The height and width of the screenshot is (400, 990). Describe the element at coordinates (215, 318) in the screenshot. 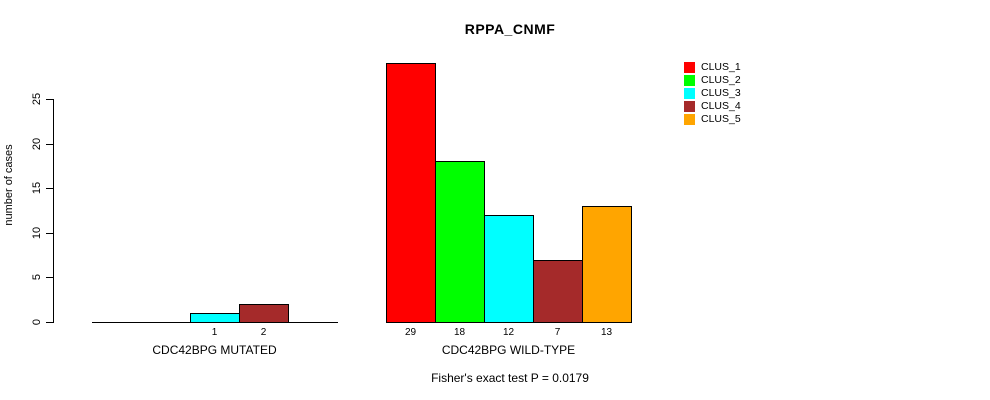

I see `bar-clus_3-group1` at that location.